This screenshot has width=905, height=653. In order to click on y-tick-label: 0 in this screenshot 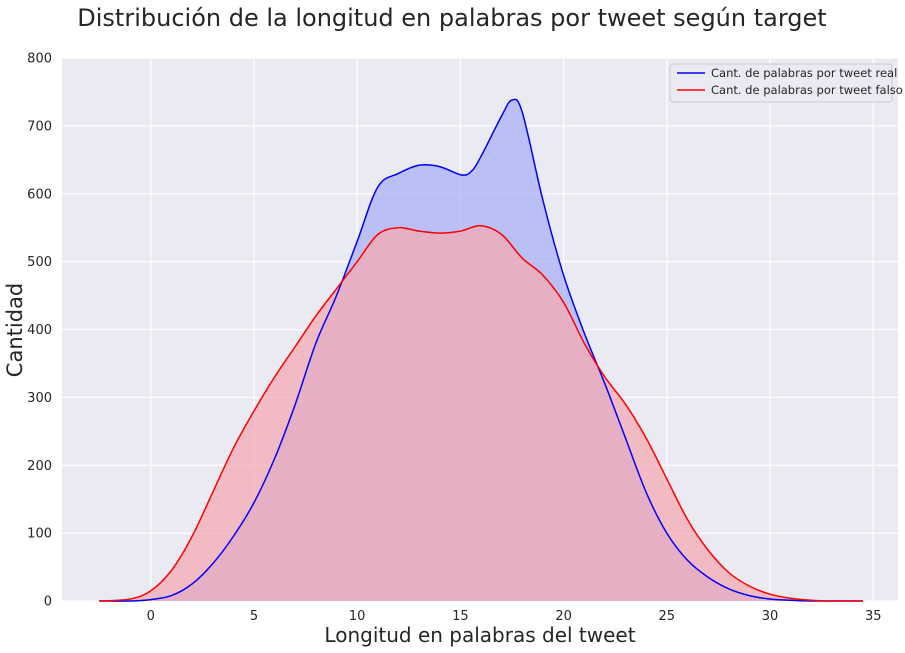, I will do `click(48, 602)`.